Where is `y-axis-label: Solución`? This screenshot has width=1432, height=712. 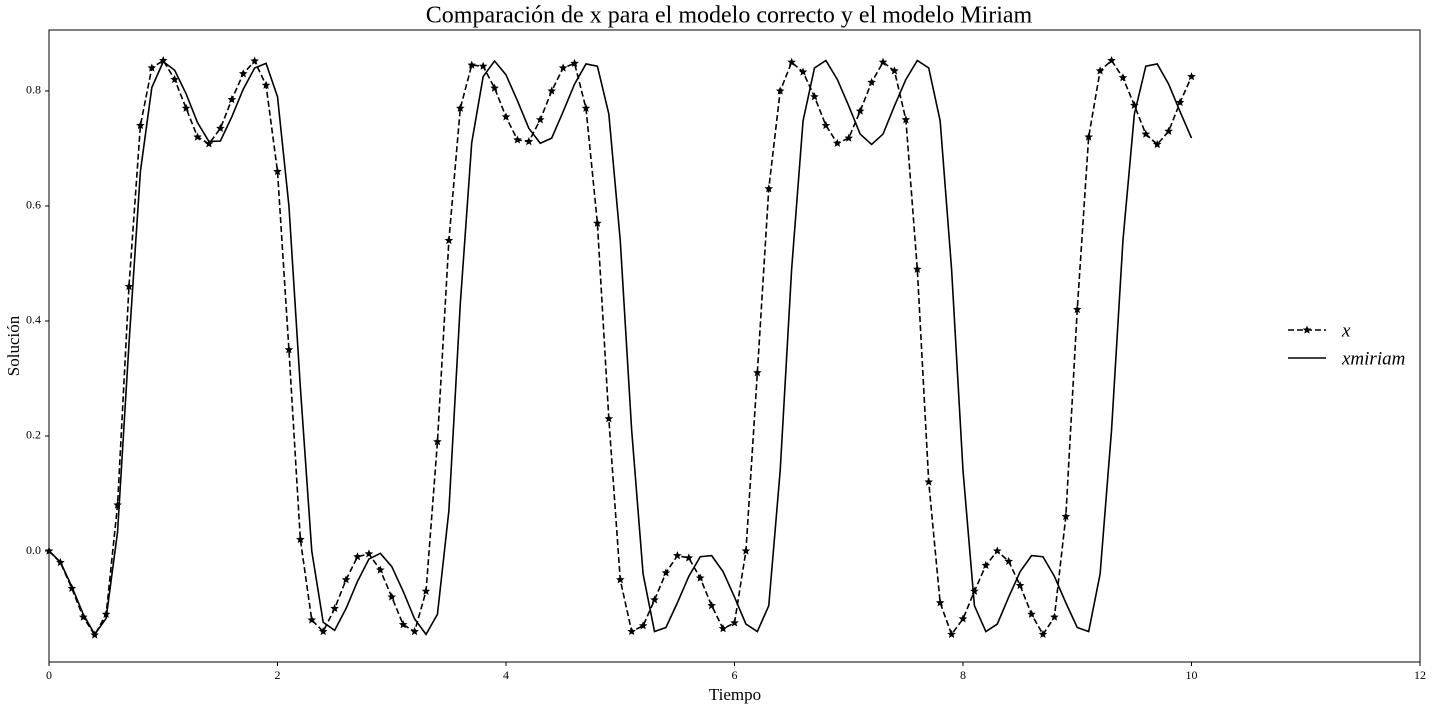 y-axis-label: Solución is located at coordinates (13, 345).